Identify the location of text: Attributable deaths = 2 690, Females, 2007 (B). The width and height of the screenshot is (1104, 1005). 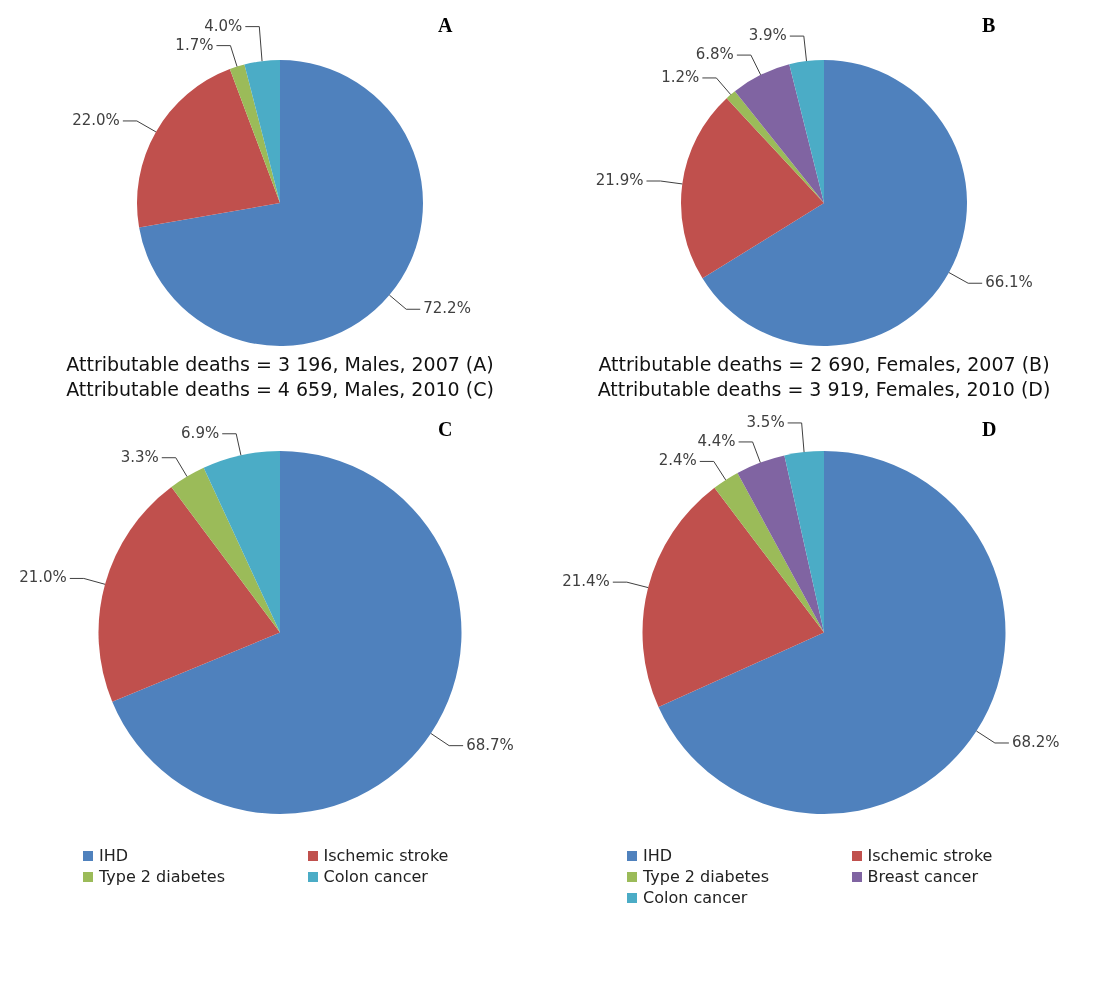
(824, 364).